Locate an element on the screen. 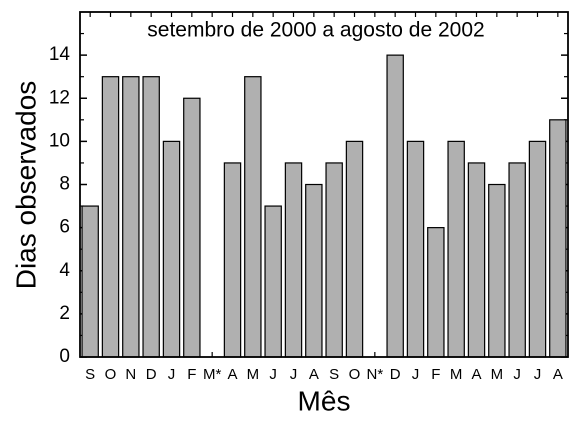 The image size is (571, 423). y-tick-label: 14 is located at coordinates (60, 54).